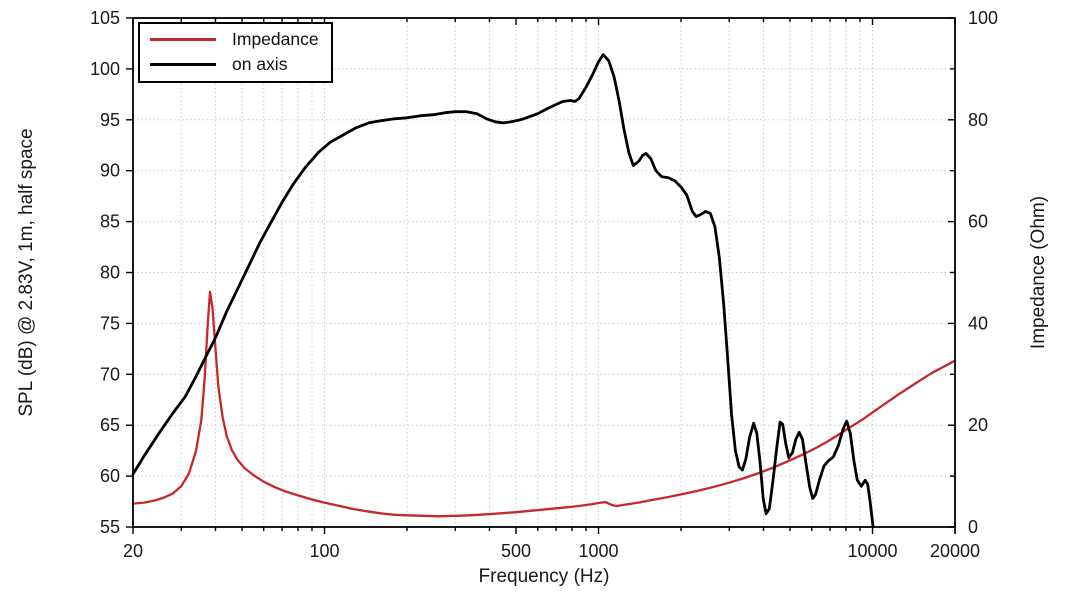 This screenshot has height=606, width=1070. Describe the element at coordinates (978, 425) in the screenshot. I see `y-right-tick-label: 20` at that location.